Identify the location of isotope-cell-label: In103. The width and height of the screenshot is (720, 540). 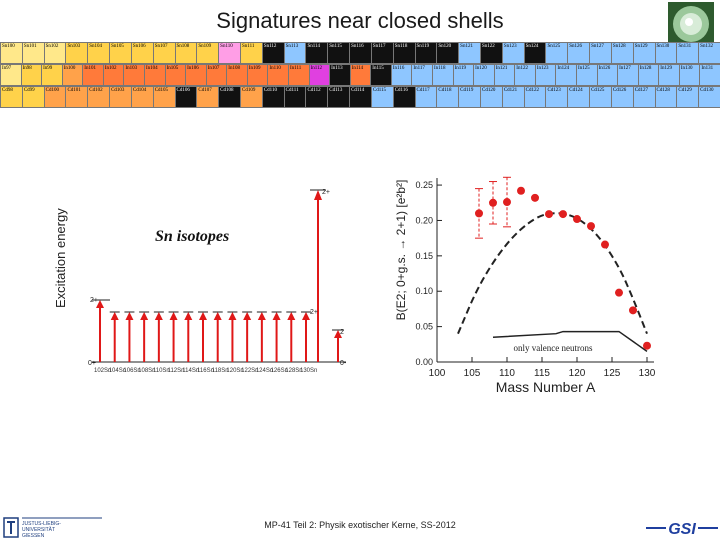
(131, 68).